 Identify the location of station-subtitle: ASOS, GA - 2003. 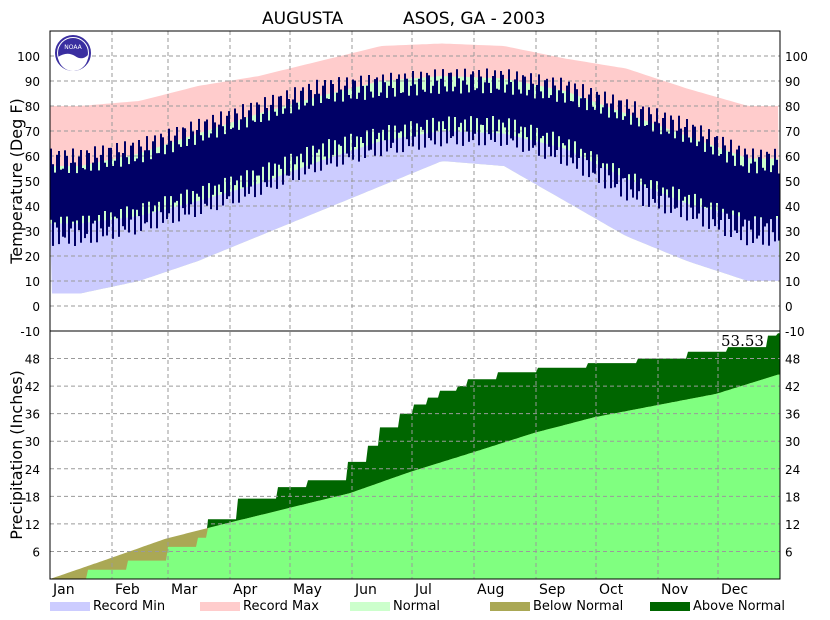
(474, 19).